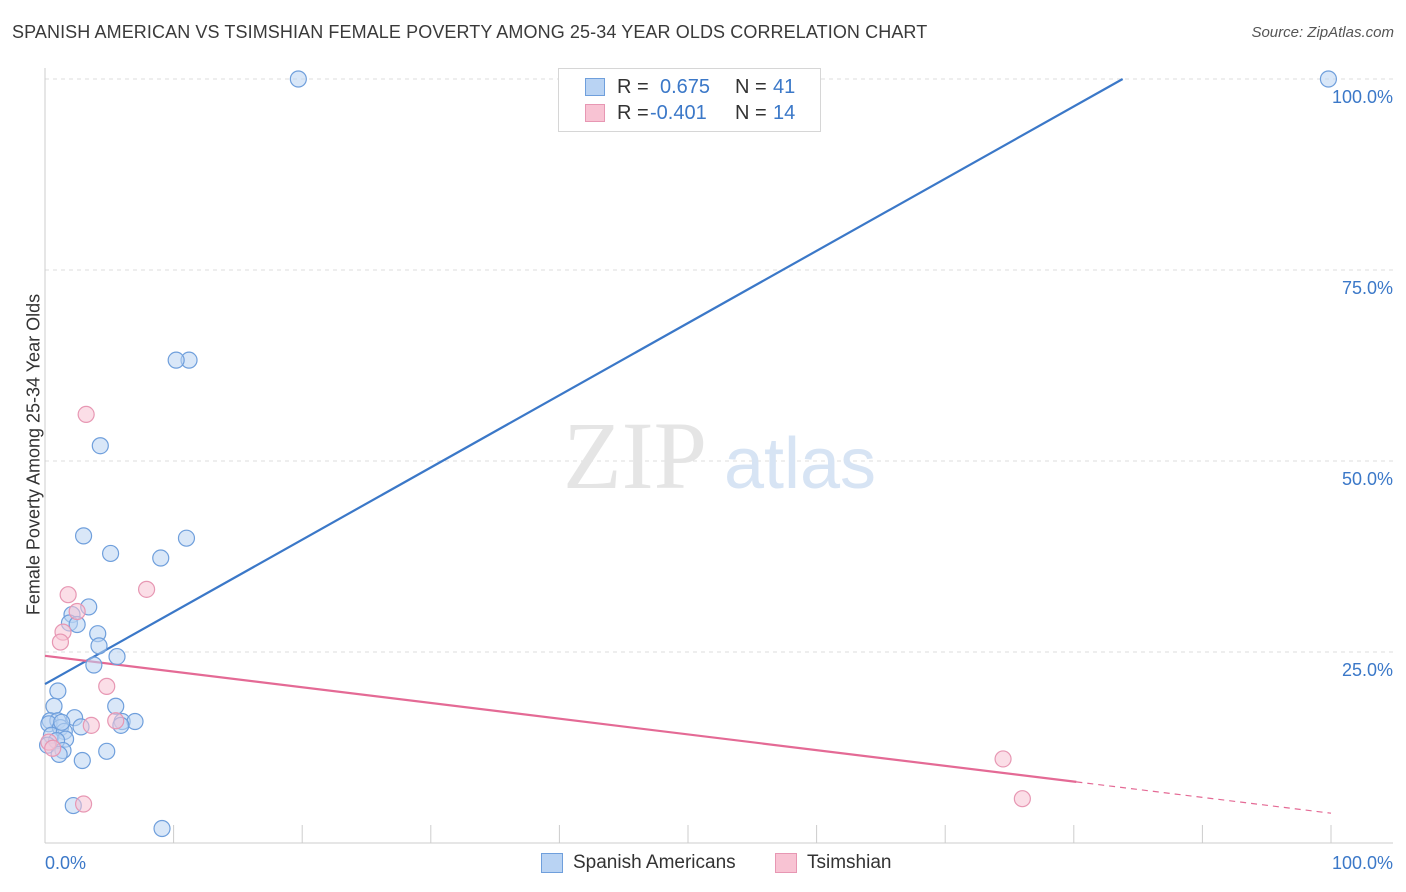  I want to click on legend-item-spanish-americans: Spanish Americans, so click(638, 863).